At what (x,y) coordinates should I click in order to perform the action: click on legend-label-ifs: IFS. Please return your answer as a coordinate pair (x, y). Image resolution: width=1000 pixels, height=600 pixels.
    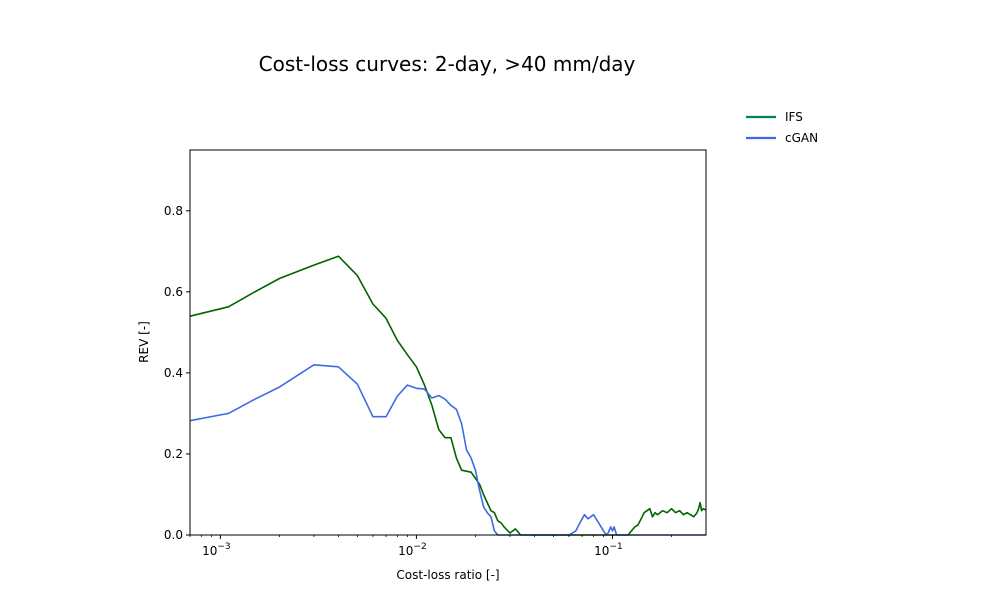
    Looking at the image, I should click on (794, 117).